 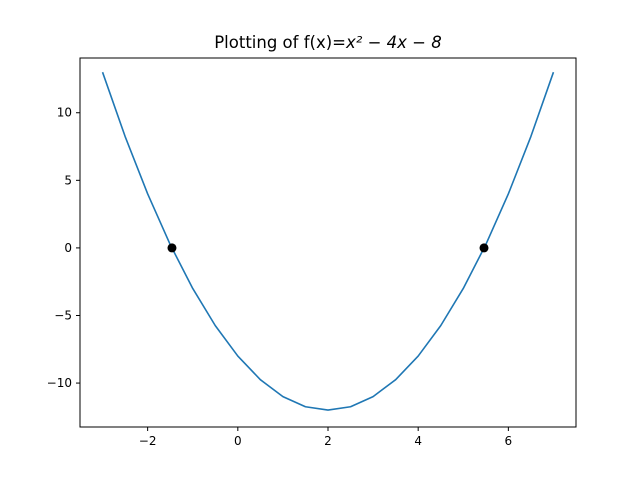 What do you see at coordinates (63, 315) in the screenshot?
I see `y-tick-label-3: −5` at bounding box center [63, 315].